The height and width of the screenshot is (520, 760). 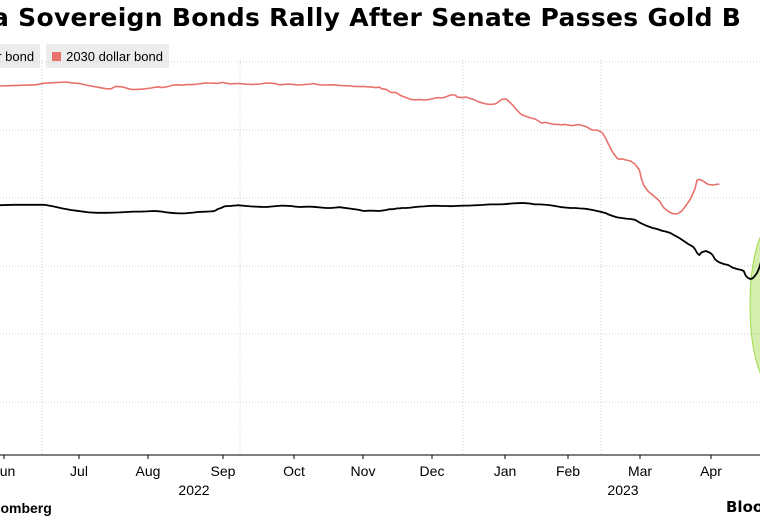 What do you see at coordinates (743, 507) in the screenshot?
I see `brand-label: Bloo` at bounding box center [743, 507].